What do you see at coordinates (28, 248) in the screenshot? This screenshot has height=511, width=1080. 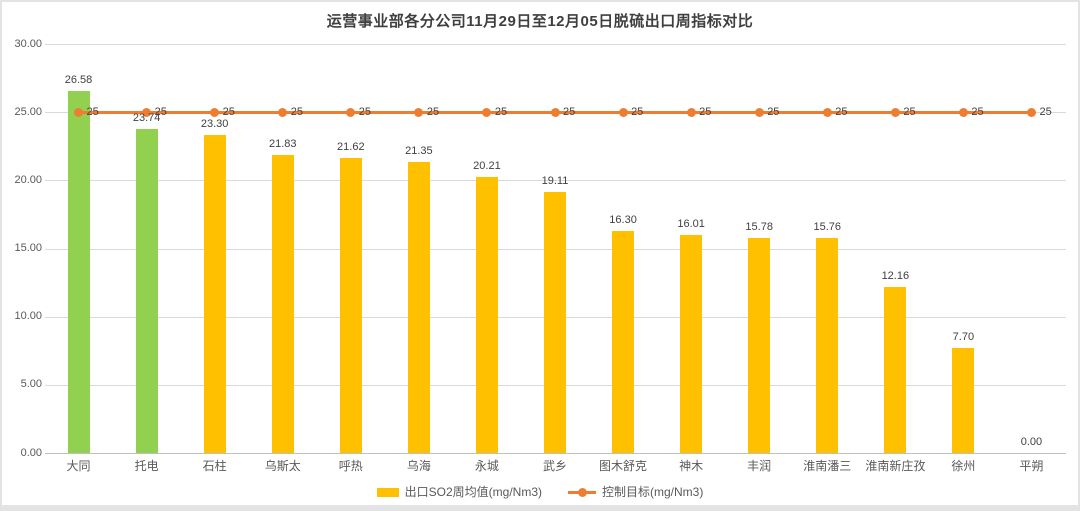 I see `y-tick-label: 15.00` at bounding box center [28, 248].